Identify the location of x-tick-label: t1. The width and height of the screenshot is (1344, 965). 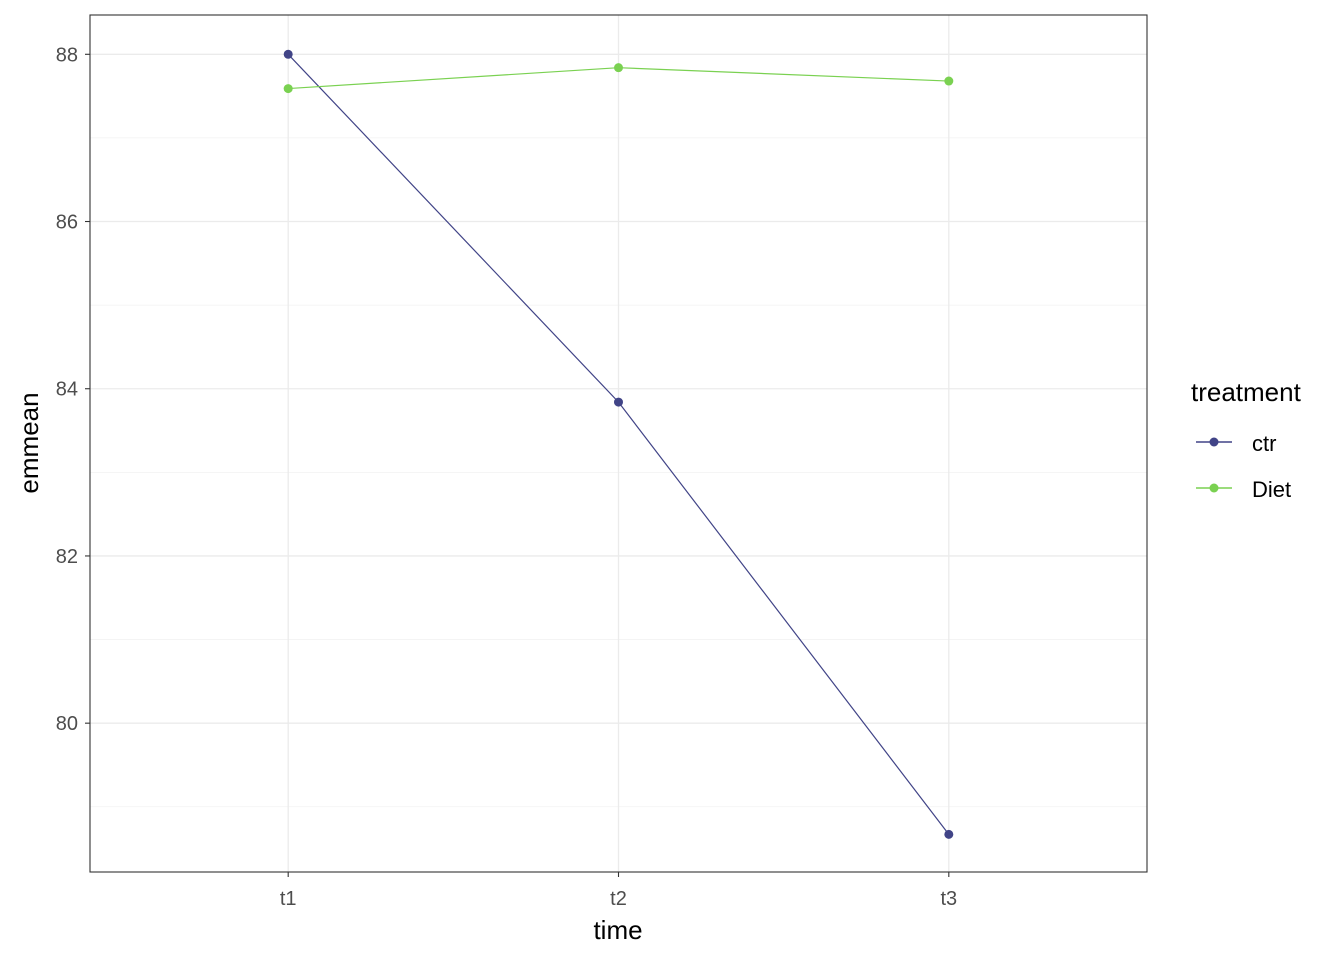
(288, 899).